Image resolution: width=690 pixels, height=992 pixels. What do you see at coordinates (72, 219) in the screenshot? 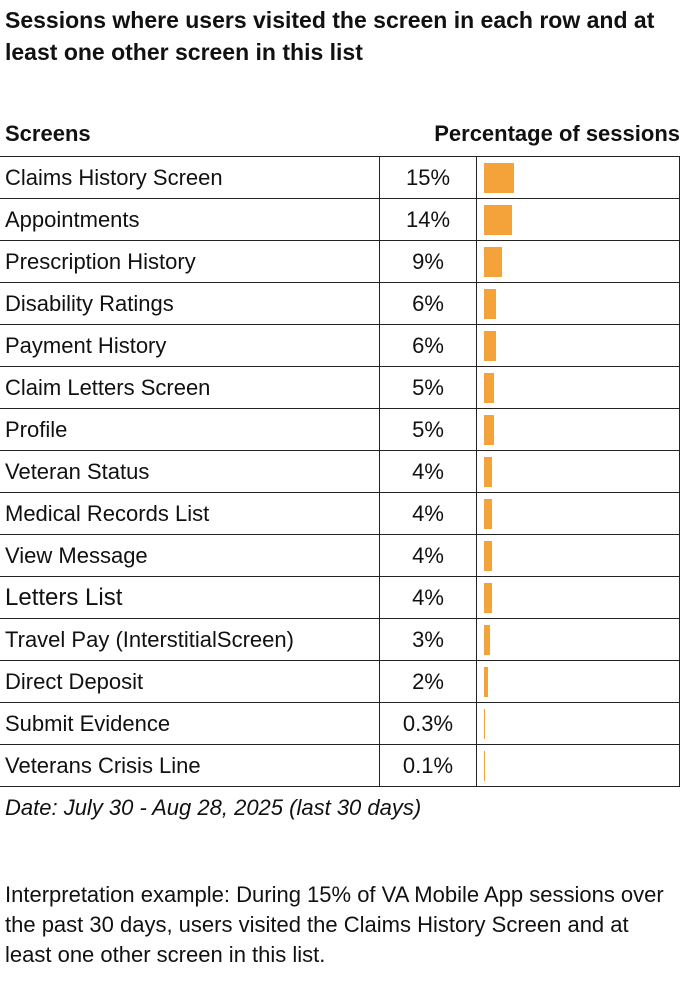
I see `screen-name-label: Appointments` at bounding box center [72, 219].